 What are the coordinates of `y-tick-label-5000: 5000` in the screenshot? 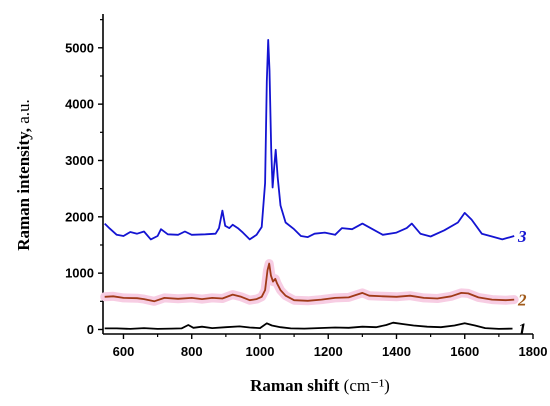 It's located at (79, 47).